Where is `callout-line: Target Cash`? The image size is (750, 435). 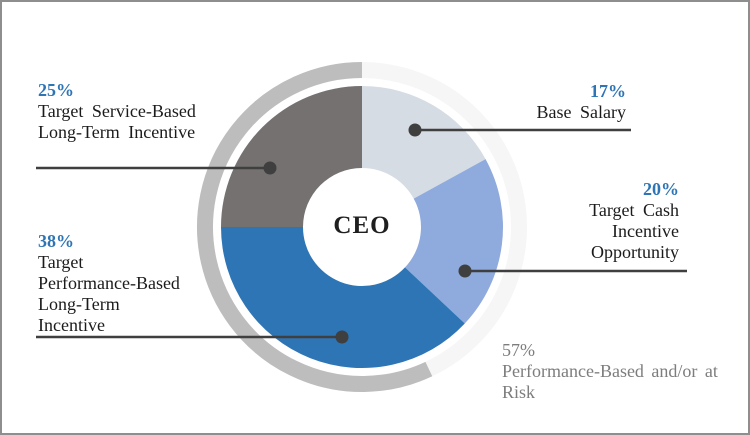
callout-line: Target Cash is located at coordinates (634, 210).